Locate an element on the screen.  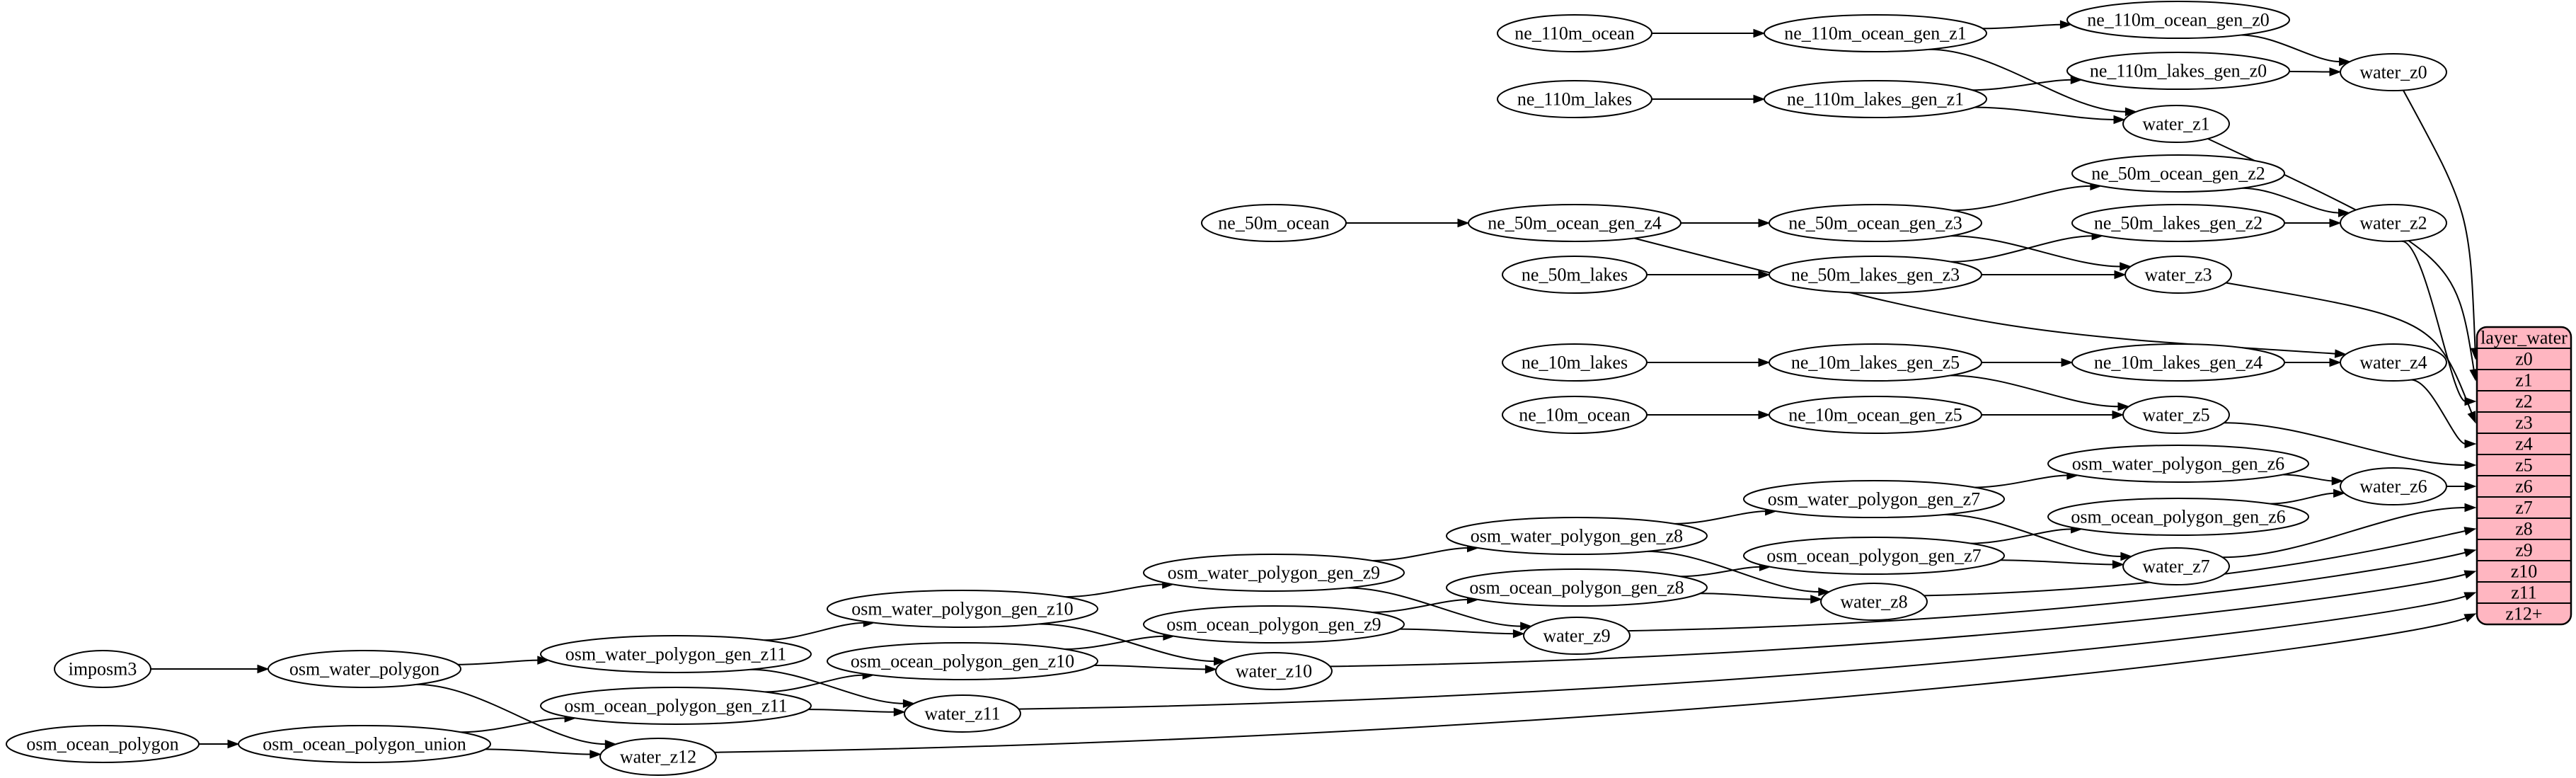
table-row-z6: z6 is located at coordinates (2524, 486).